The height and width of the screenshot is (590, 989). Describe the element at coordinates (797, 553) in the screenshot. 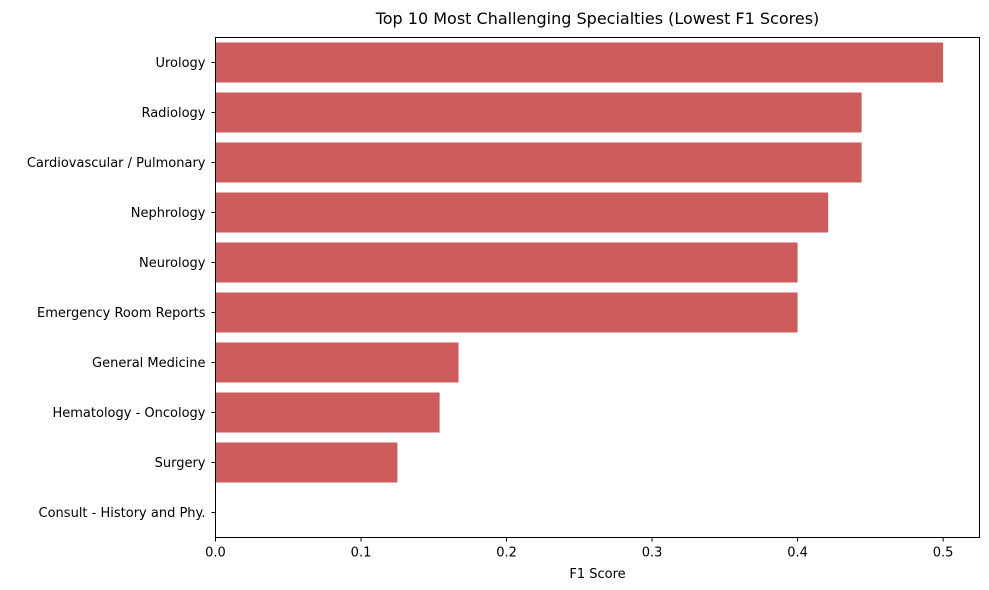

I see `x-tick-label: 0.4` at that location.